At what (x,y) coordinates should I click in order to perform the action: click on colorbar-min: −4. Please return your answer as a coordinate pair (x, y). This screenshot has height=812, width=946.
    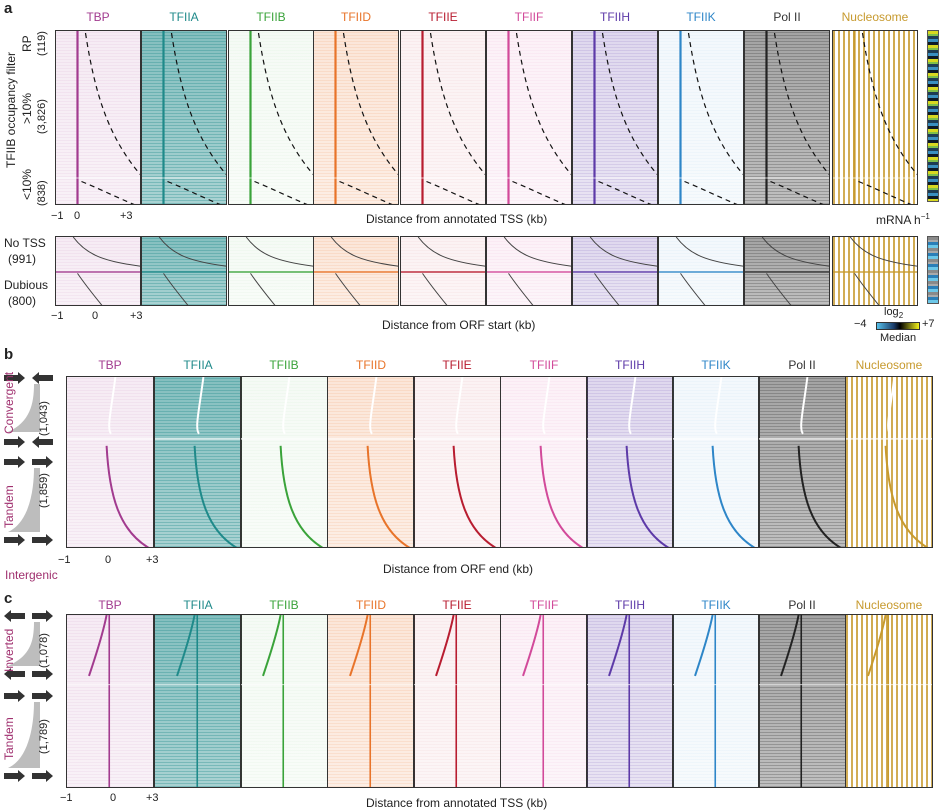
    Looking at the image, I should click on (860, 324).